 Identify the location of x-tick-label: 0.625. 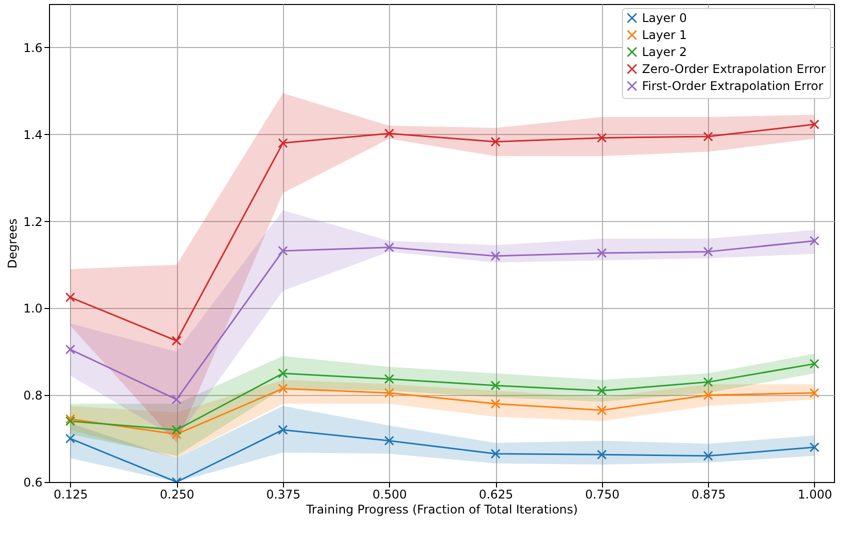
(496, 495).